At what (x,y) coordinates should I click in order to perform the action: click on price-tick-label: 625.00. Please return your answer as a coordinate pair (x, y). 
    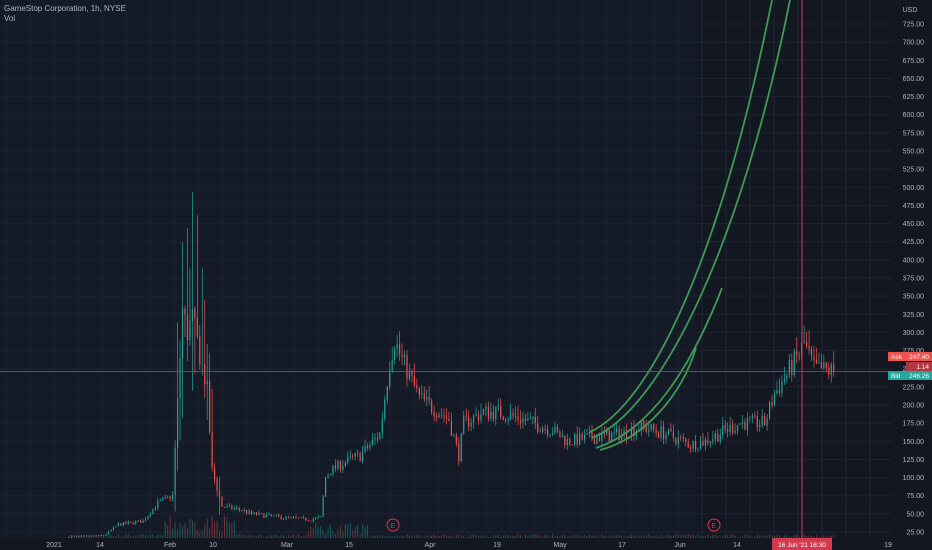
    Looking at the image, I should click on (914, 97).